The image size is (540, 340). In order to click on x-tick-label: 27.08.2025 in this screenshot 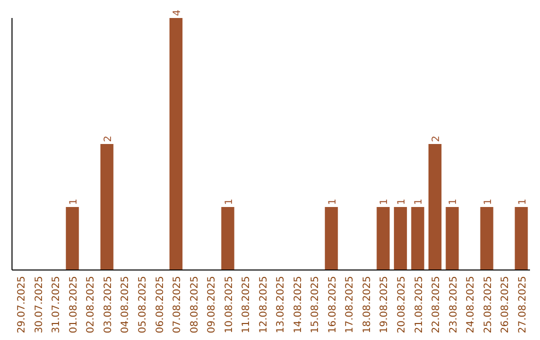, I will do `click(522, 305)`.